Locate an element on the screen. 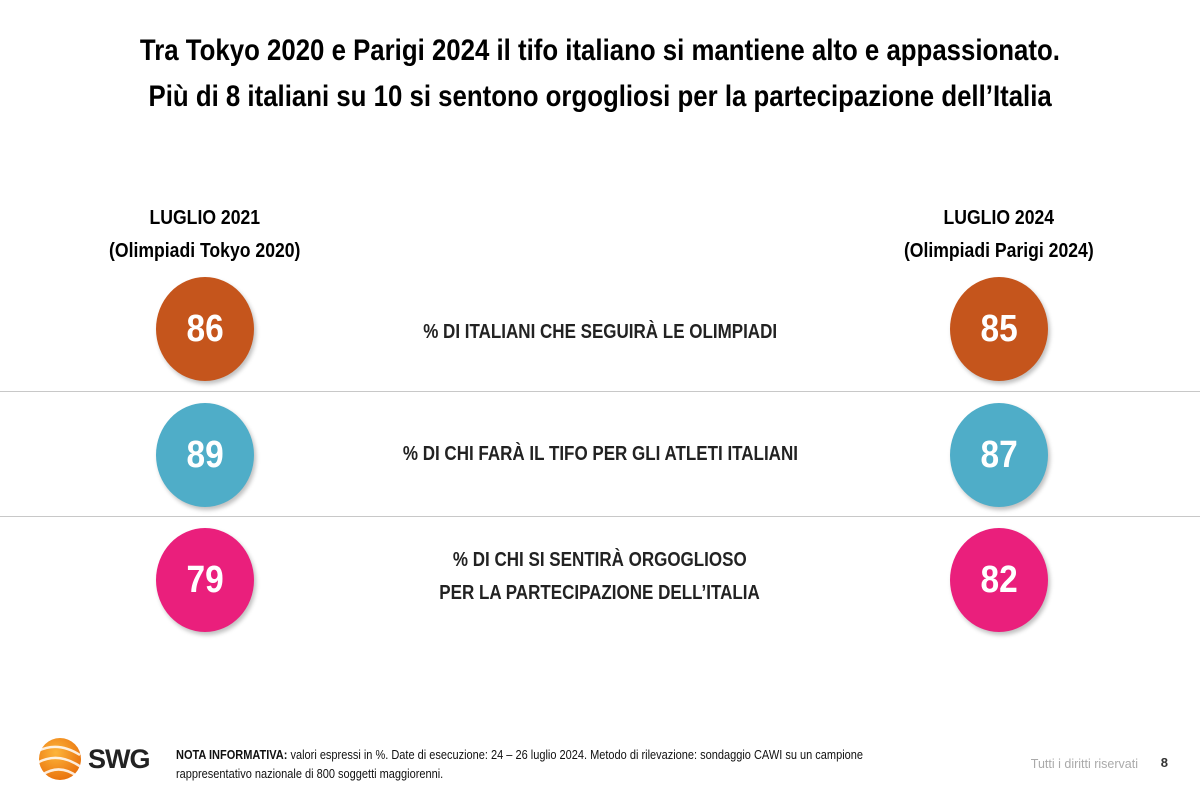 This screenshot has height=800, width=1200. page-number: 8 is located at coordinates (1164, 762).